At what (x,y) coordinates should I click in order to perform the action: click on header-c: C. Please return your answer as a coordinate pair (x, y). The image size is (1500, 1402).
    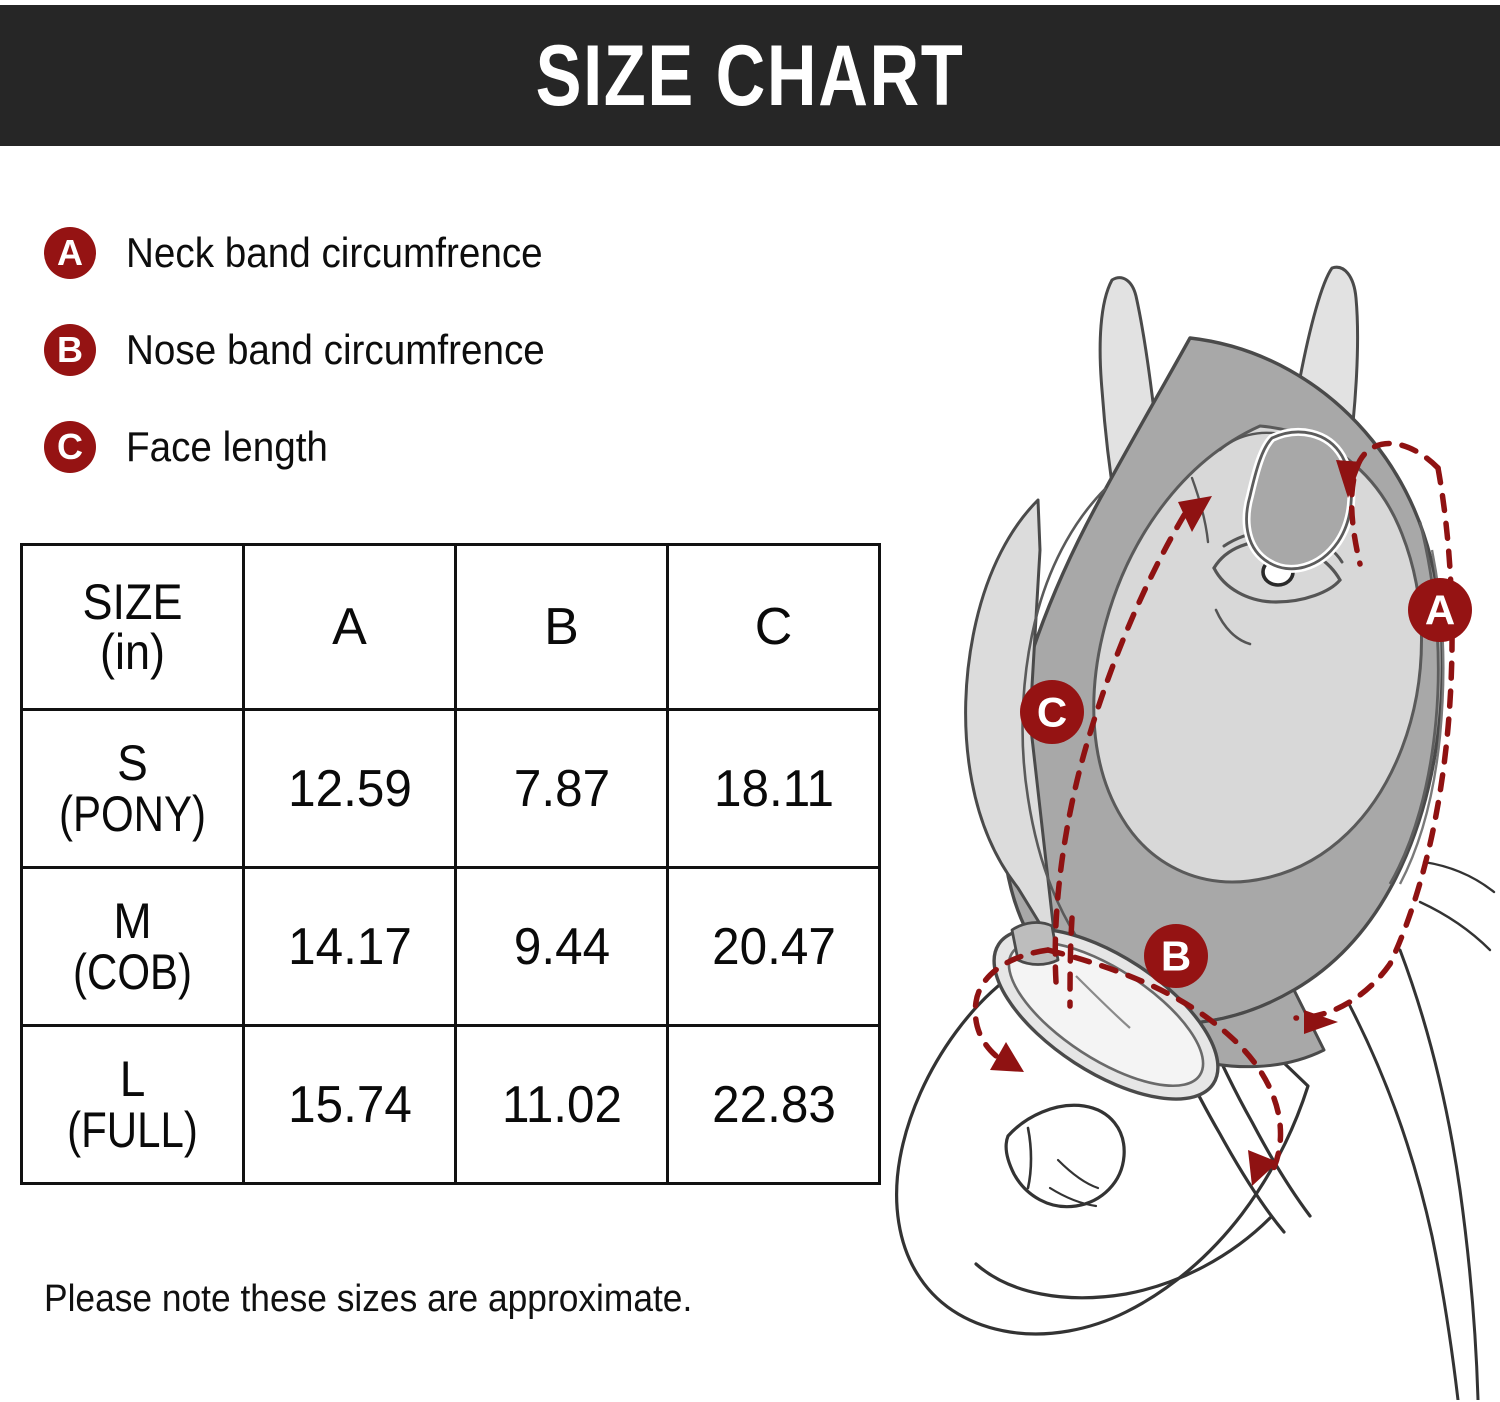
    Looking at the image, I should click on (773, 627).